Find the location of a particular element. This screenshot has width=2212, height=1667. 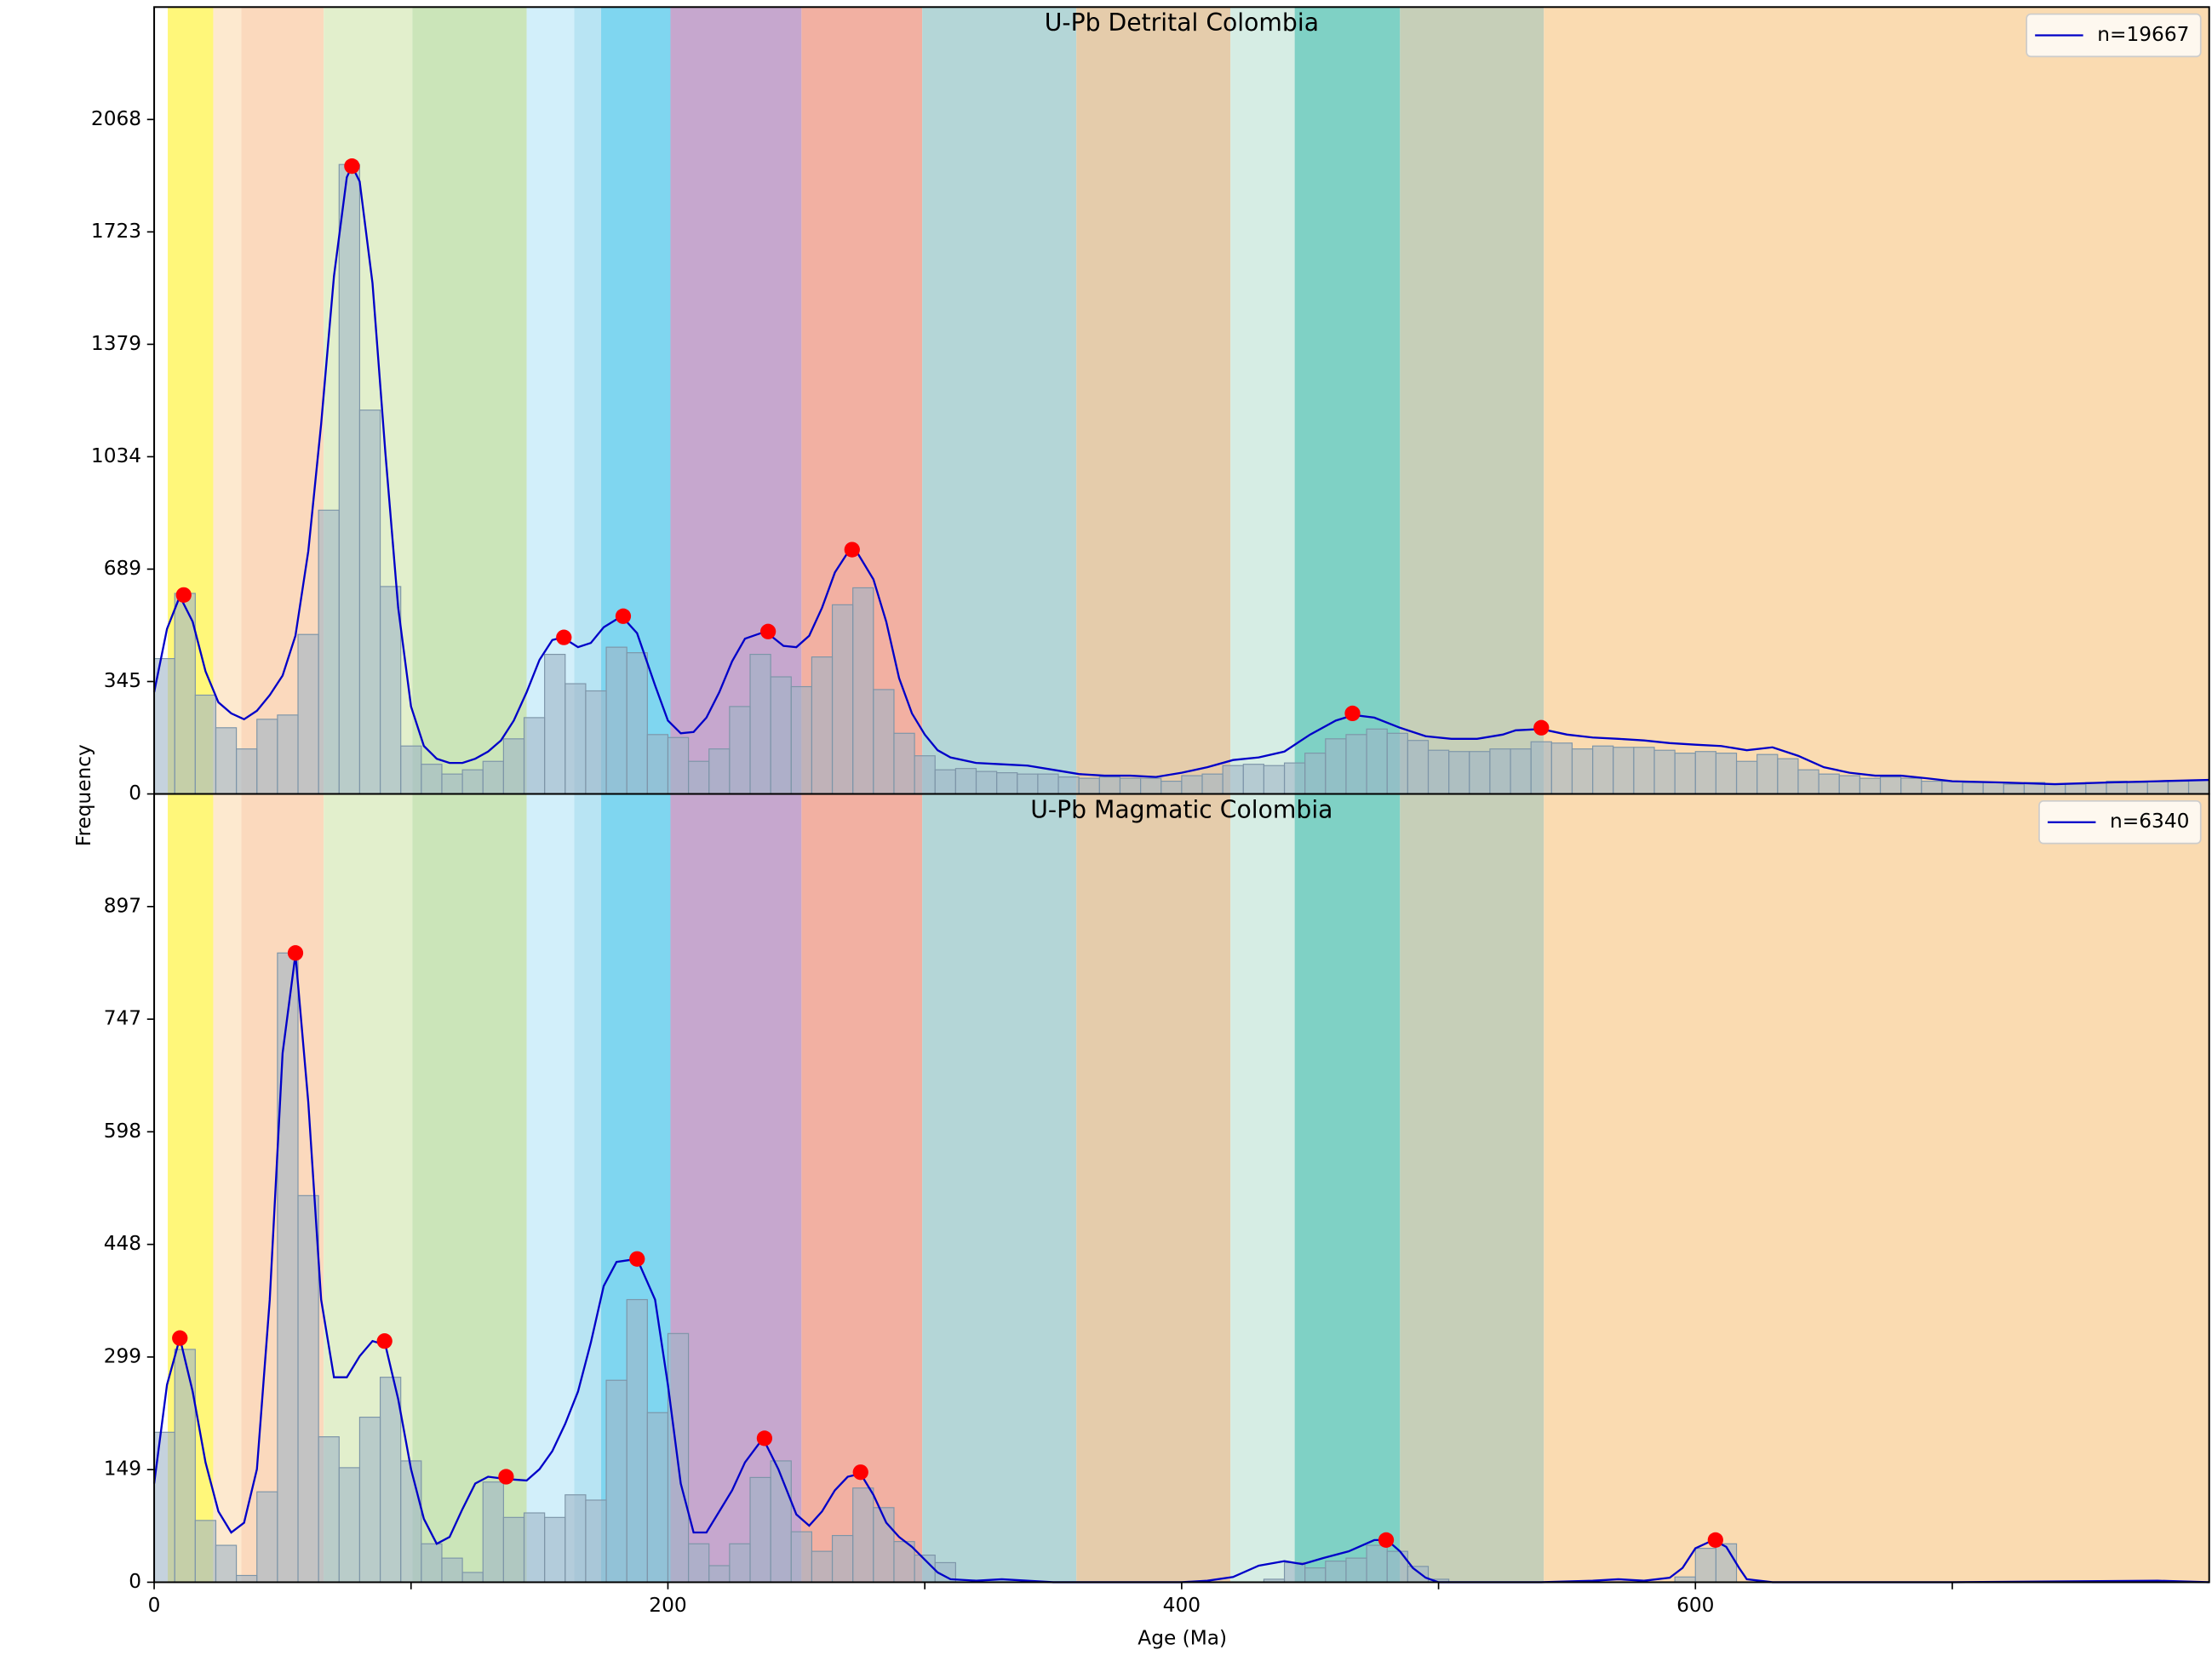

x-tick-label: 600 is located at coordinates (1695, 1605).